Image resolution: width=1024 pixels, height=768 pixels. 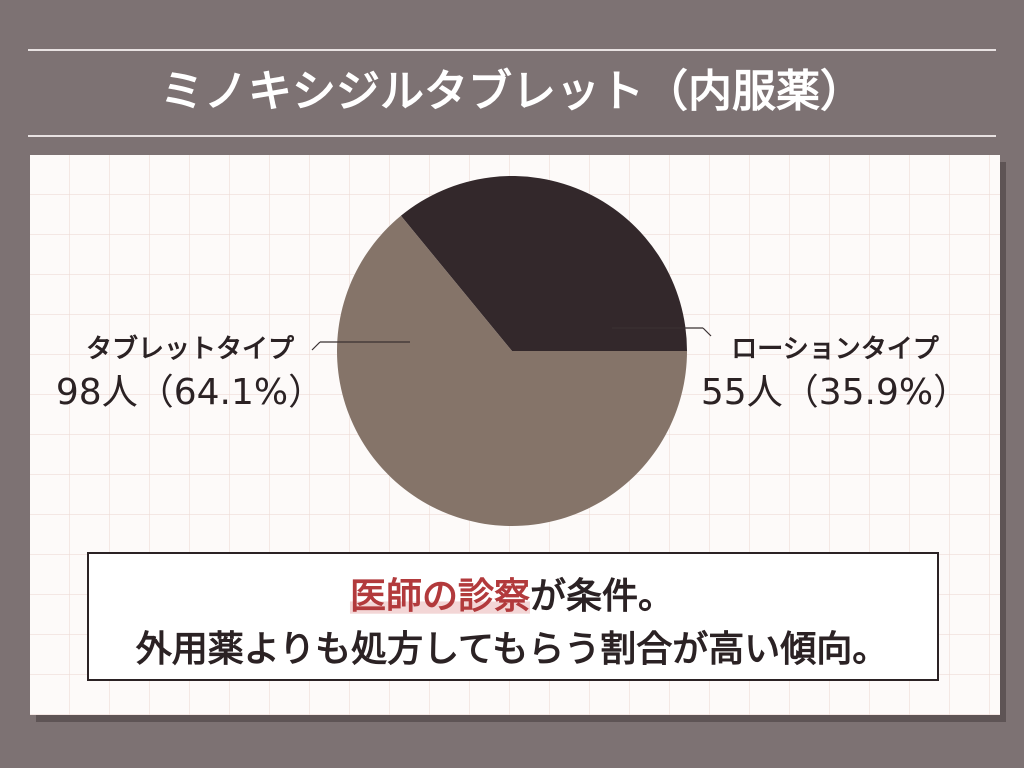 I want to click on note-line: 医師の診察が条件。, so click(x=512, y=596).